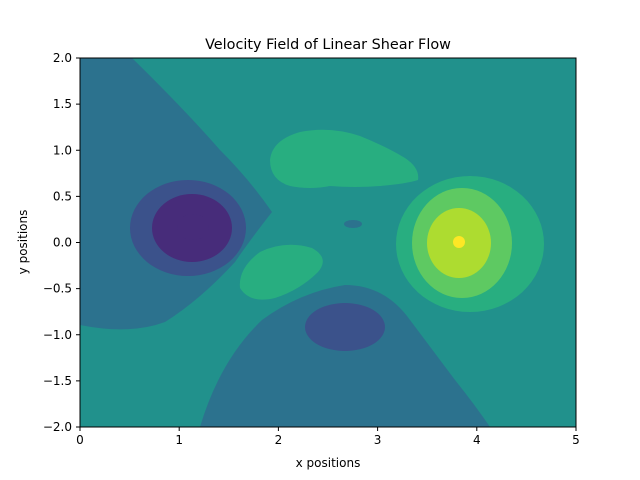  Describe the element at coordinates (328, 437) in the screenshot. I see `x-axis-ticks: 0 1 2 3 4 5` at that location.